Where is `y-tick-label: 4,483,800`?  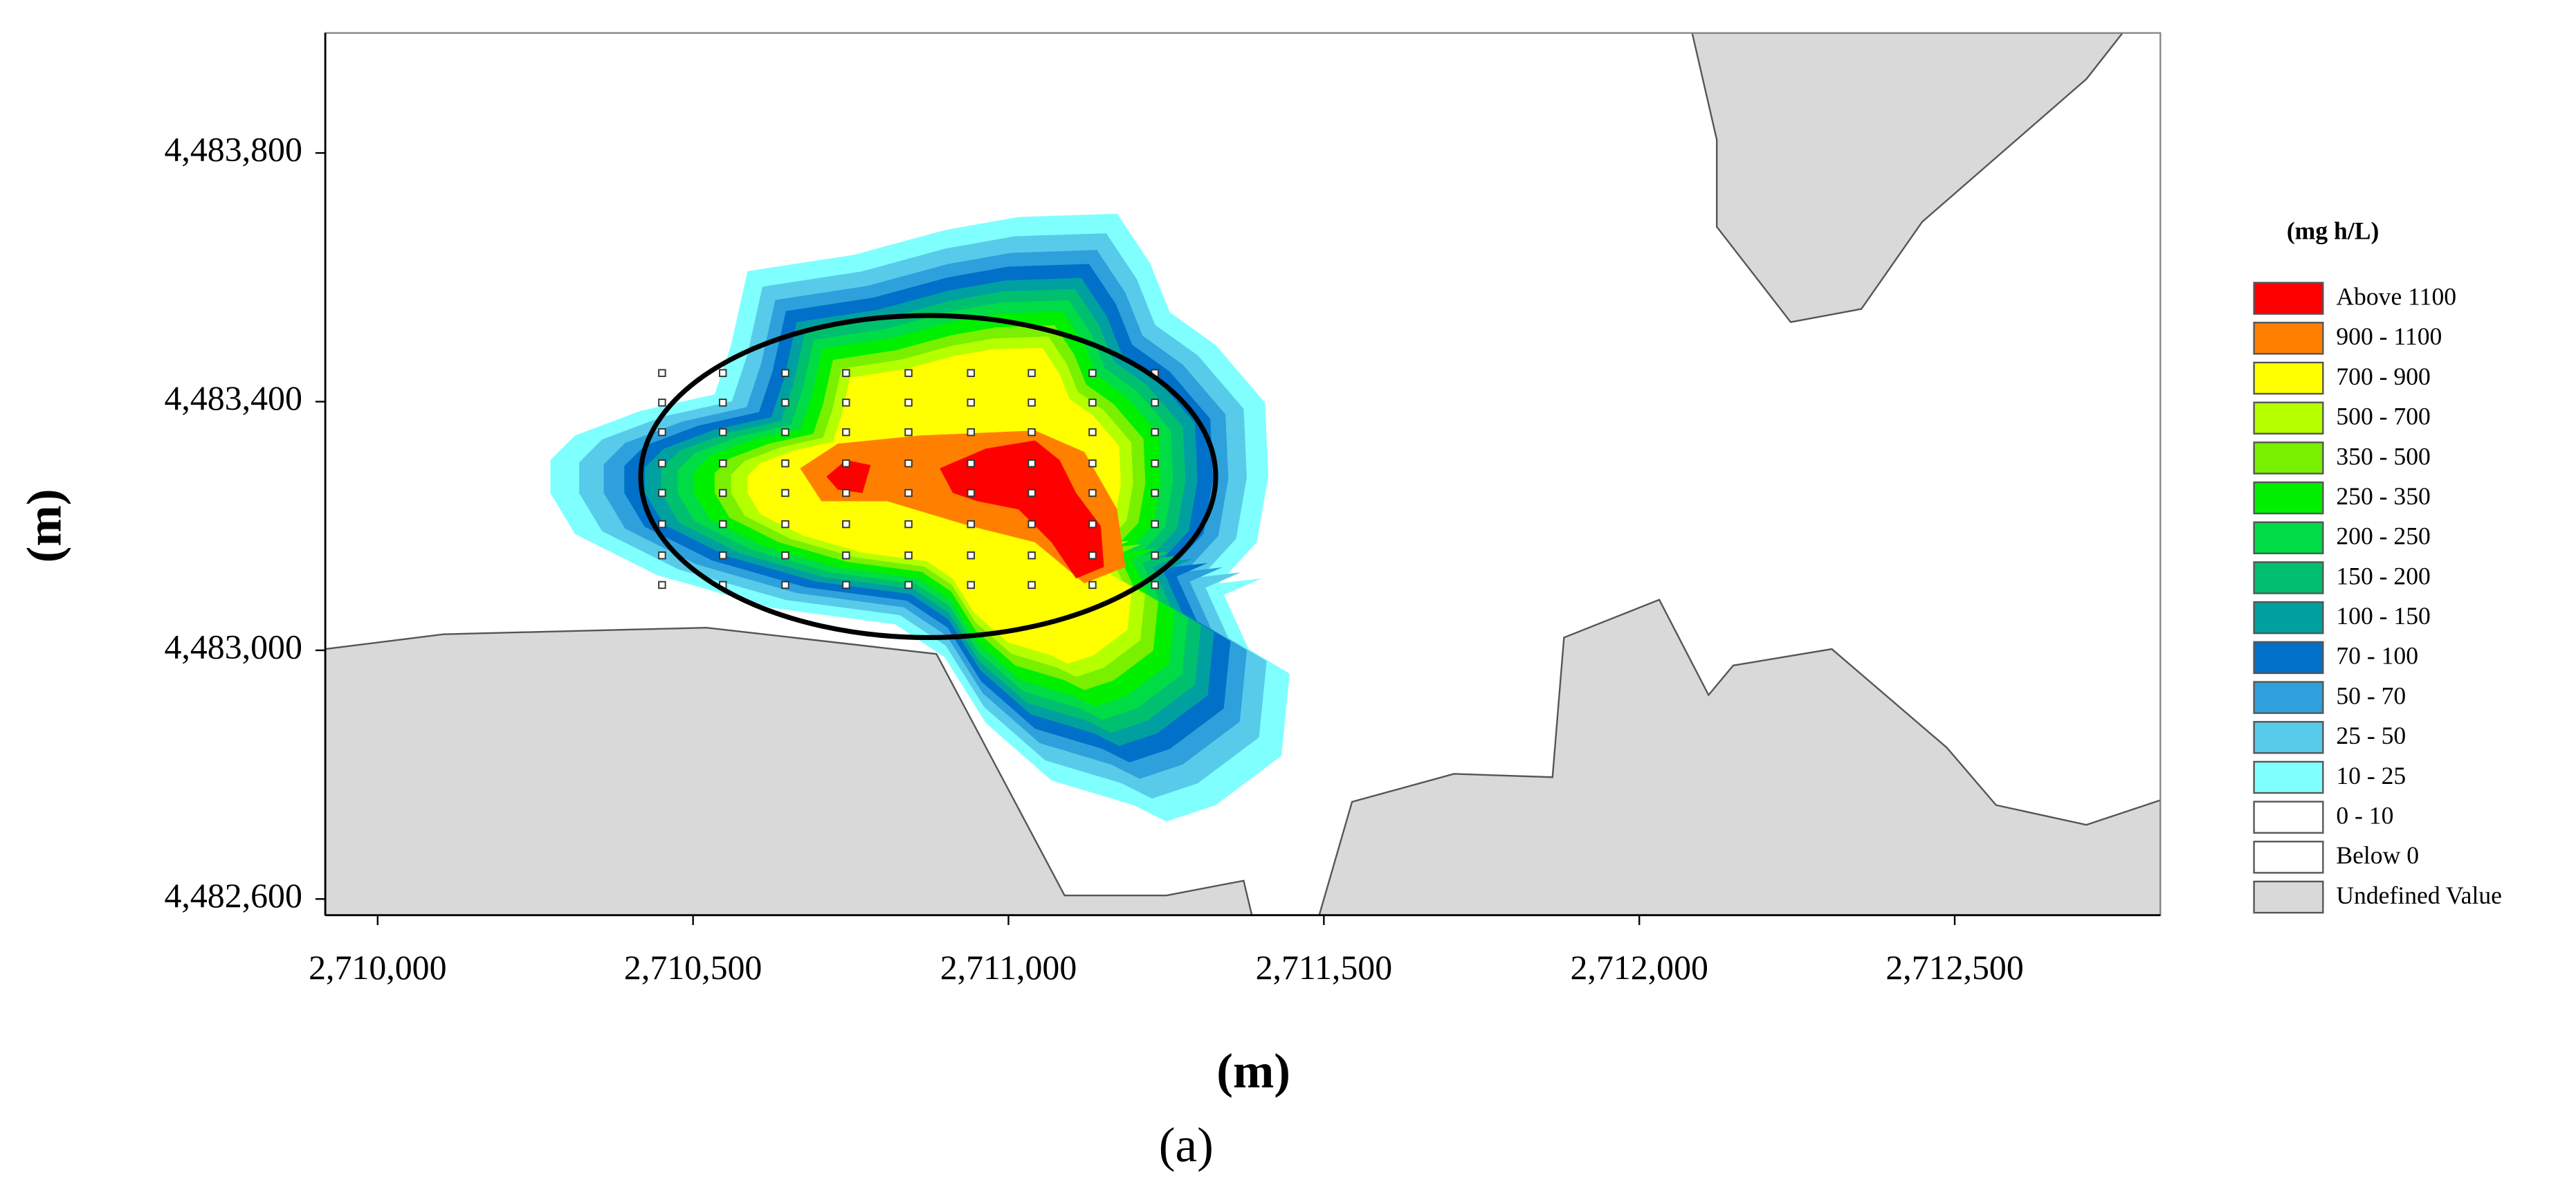
y-tick-label: 4,483,800 is located at coordinates (233, 150).